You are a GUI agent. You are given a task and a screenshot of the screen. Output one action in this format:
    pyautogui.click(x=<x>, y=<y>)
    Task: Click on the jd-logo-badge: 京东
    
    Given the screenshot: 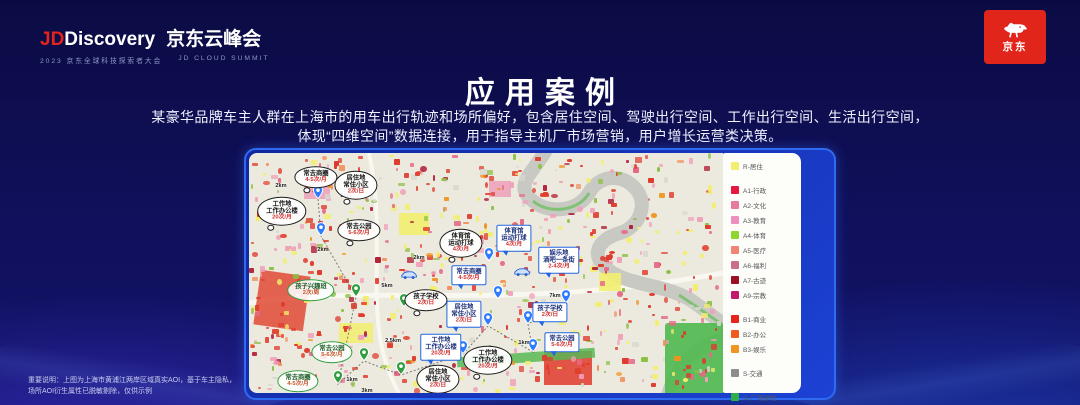 What is the action you would take?
    pyautogui.click(x=1015, y=37)
    